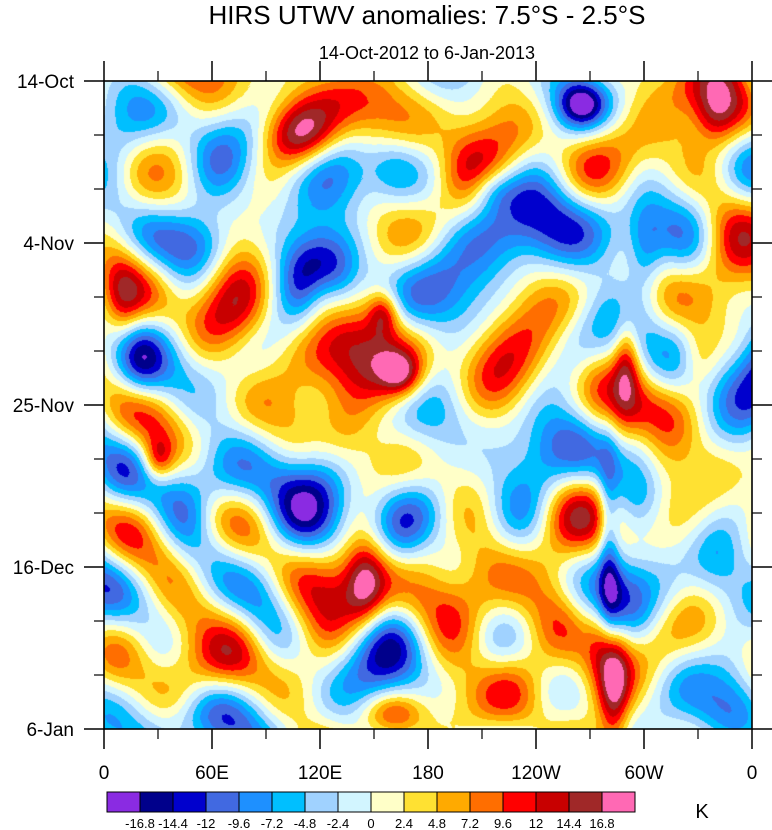 This screenshot has height=830, width=772. Describe the element at coordinates (702, 812) in the screenshot. I see `colorbar-unit: K` at that location.